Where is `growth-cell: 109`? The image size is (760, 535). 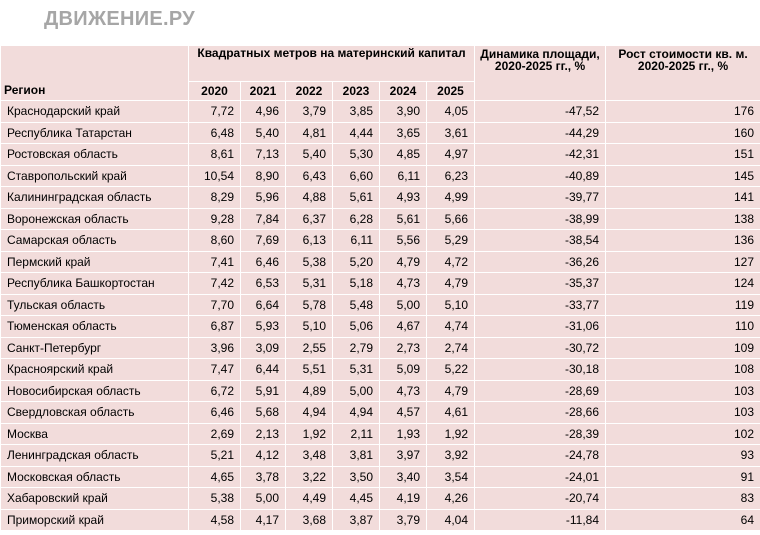 growth-cell: 109 is located at coordinates (682, 347).